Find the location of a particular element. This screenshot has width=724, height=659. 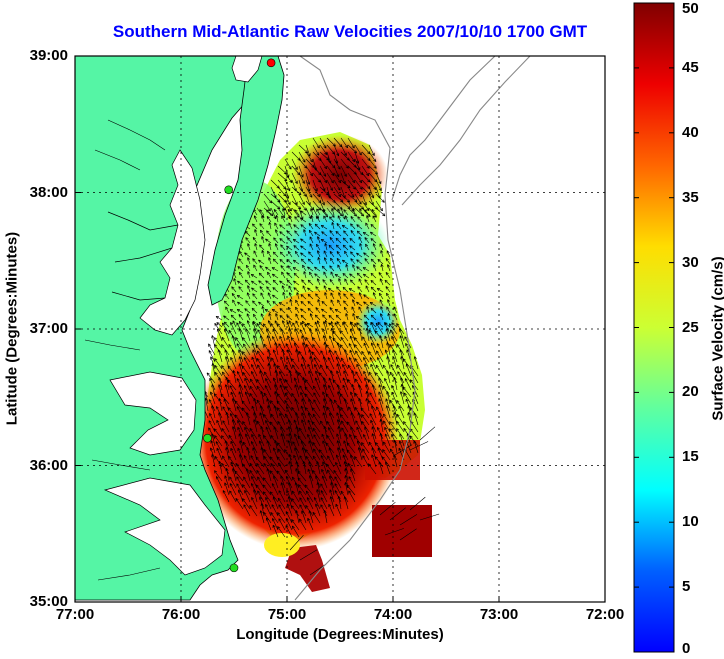

x-tick-label: 73:00 is located at coordinates (499, 614).